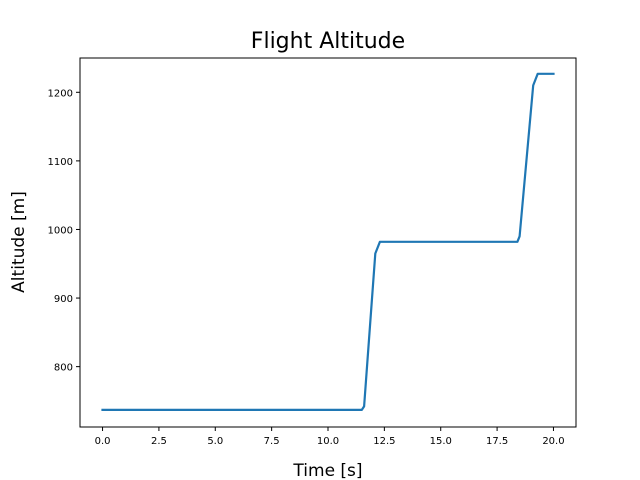 The height and width of the screenshot is (480, 640). What do you see at coordinates (384, 441) in the screenshot?
I see `x-tick-label: 12.5` at bounding box center [384, 441].